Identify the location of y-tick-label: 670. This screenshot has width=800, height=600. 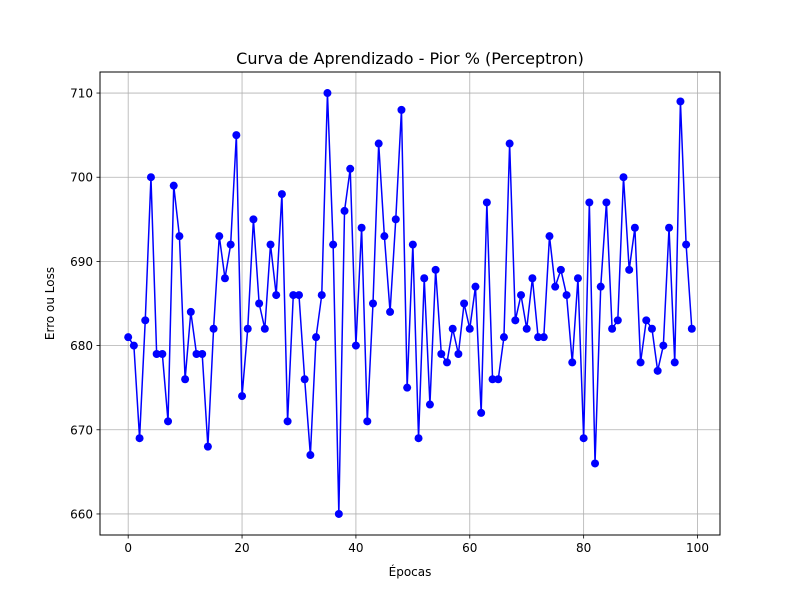
(81, 430).